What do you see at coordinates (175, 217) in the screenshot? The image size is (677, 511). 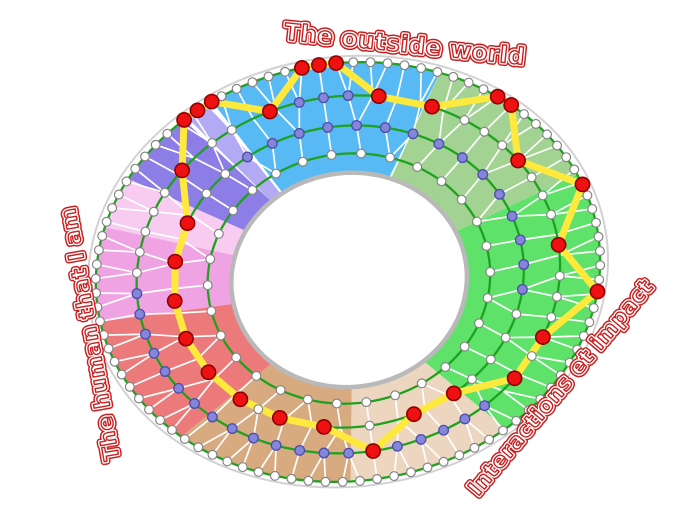 I see `sector-wedge-light-pink` at bounding box center [175, 217].